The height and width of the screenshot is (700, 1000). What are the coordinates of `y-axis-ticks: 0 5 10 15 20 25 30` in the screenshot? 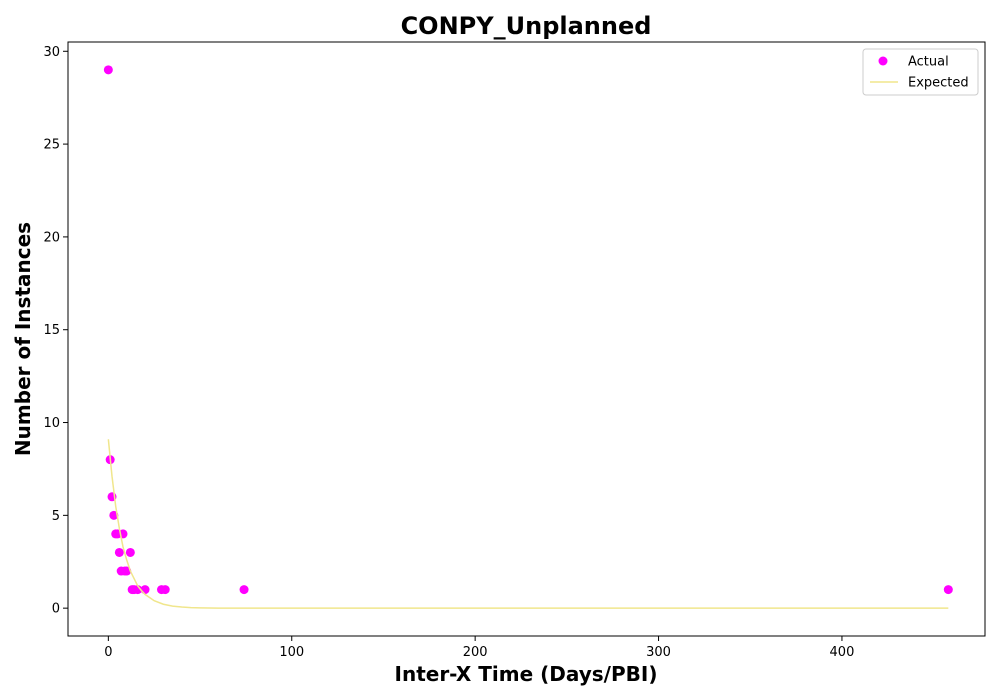 It's located at (55, 331).